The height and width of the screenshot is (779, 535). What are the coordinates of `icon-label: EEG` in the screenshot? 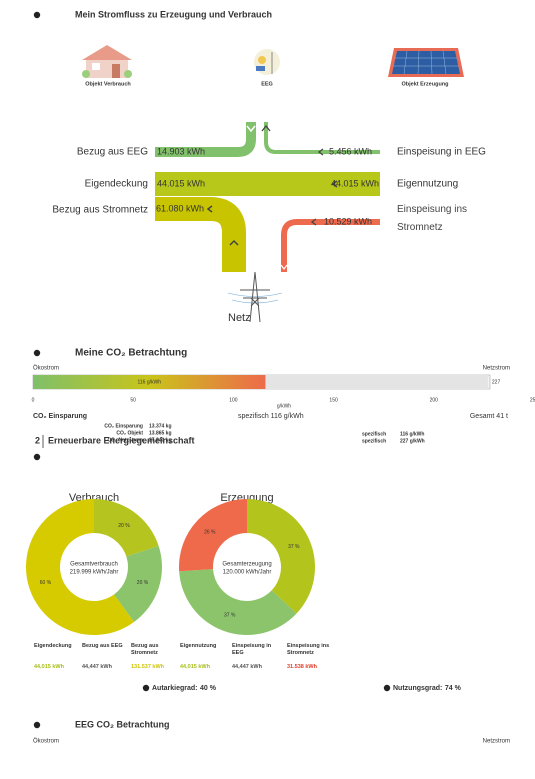 It's located at (267, 84).